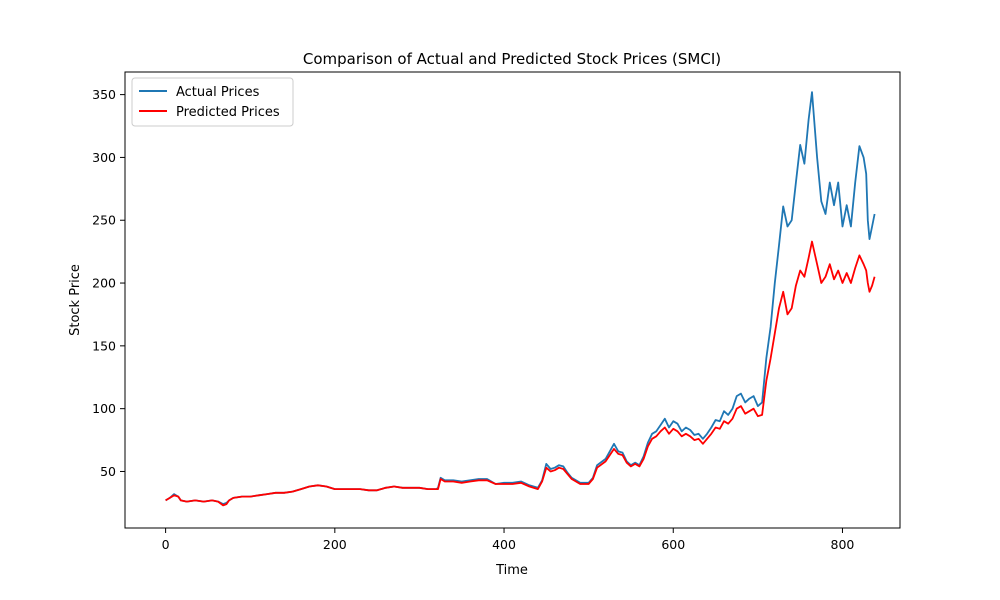  What do you see at coordinates (104, 345) in the screenshot?
I see `y-tick-label: 150` at bounding box center [104, 345].